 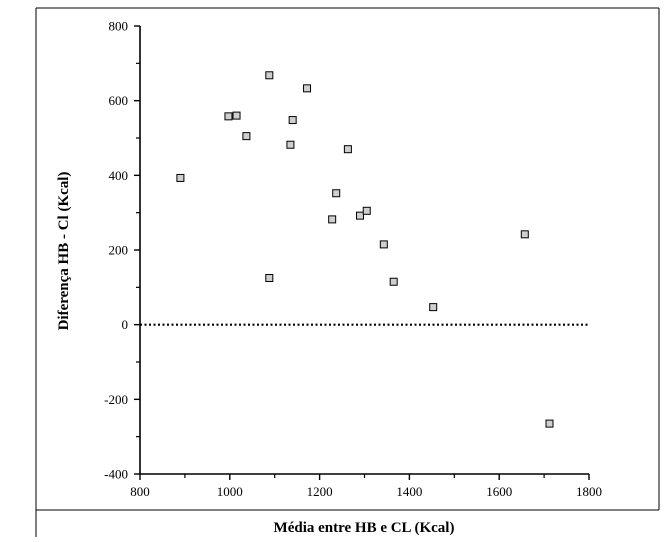 What do you see at coordinates (409, 491) in the screenshot?
I see `x-tick-label: 1400` at bounding box center [409, 491].